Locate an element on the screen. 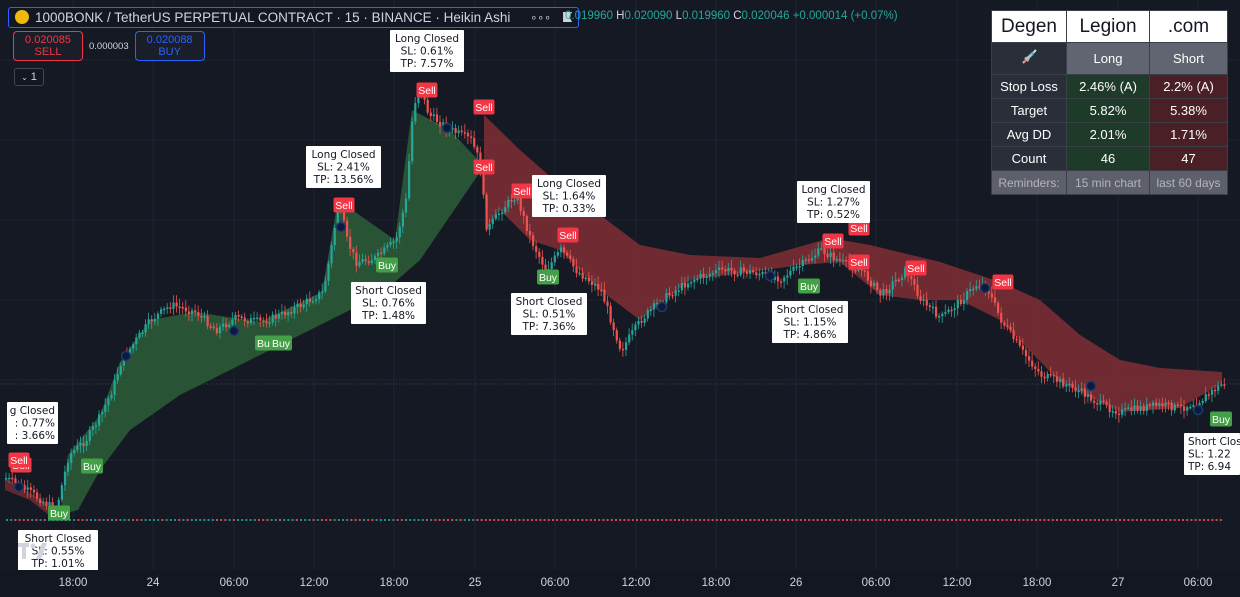  ohlc-low: 0.019960 is located at coordinates (706, 16).